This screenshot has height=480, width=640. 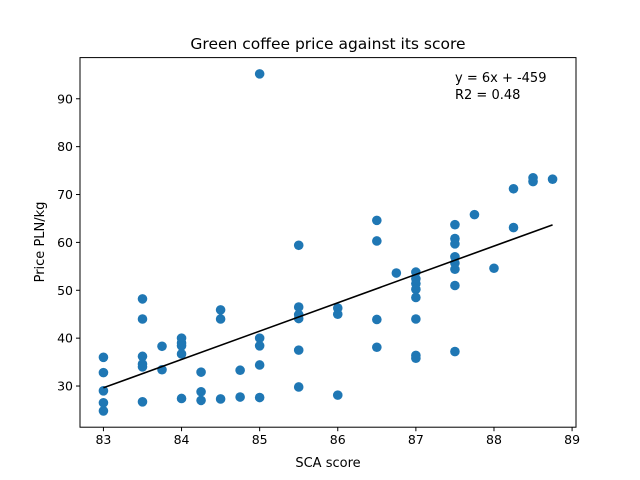 I want to click on x-tick-label: 89, so click(x=572, y=439).